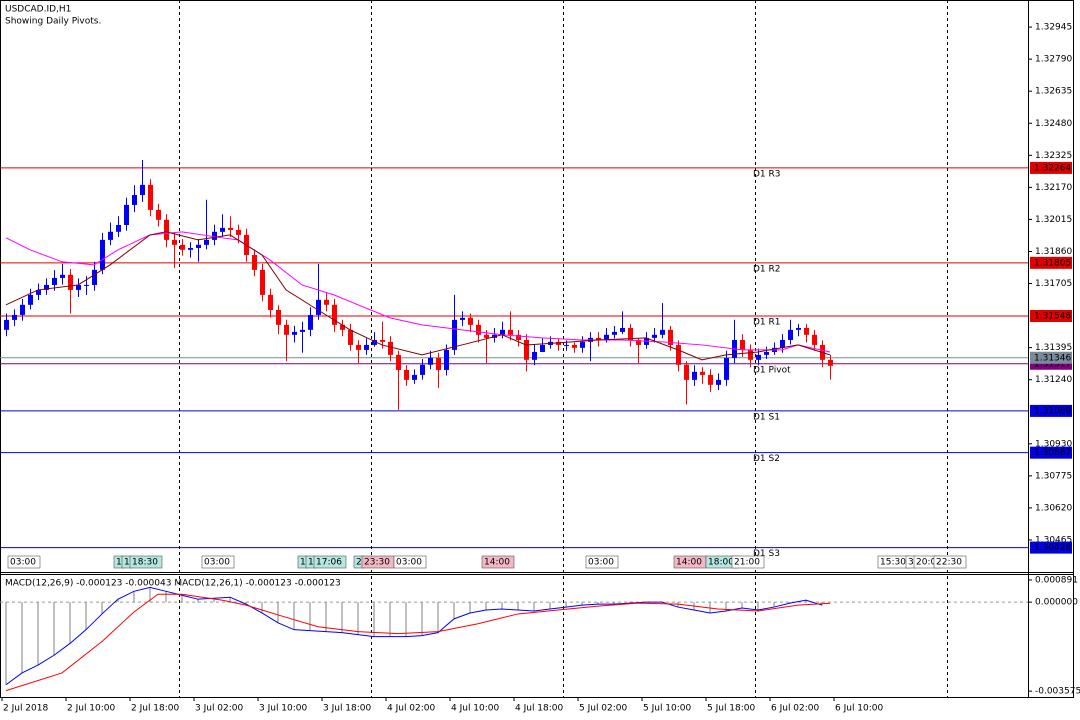 This screenshot has width=1080, height=720. Describe the element at coordinates (1053, 252) in the screenshot. I see `y-tick-label: 1.31860` at that location.